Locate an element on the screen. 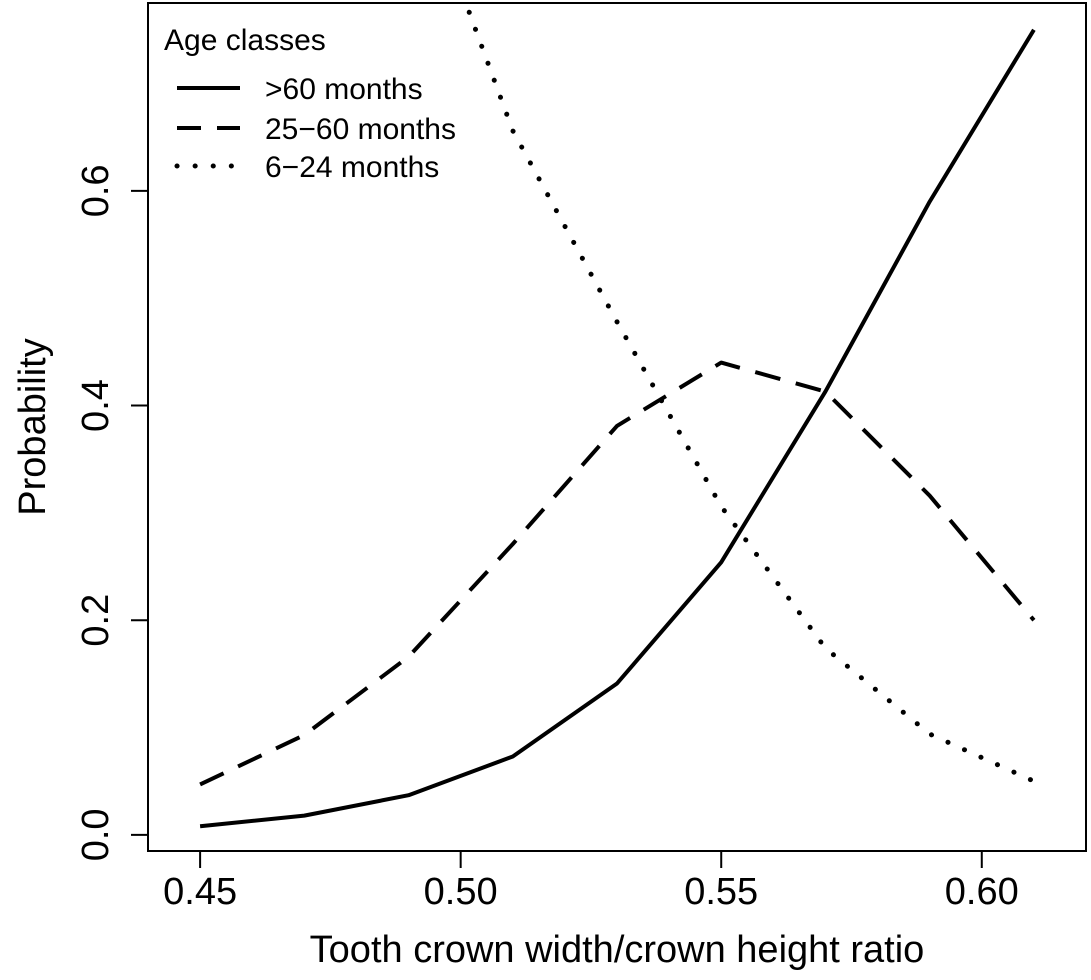 Image resolution: width=1091 pixels, height=980 pixels. x-tick-label: 0.45 is located at coordinates (200, 892).